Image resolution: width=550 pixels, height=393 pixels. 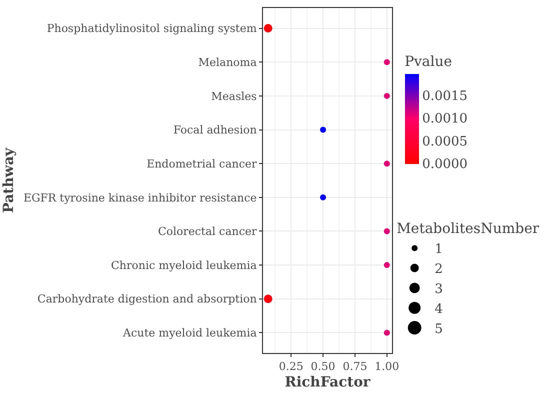 What do you see at coordinates (234, 96) in the screenshot?
I see `y-tick-label: Measles` at bounding box center [234, 96].